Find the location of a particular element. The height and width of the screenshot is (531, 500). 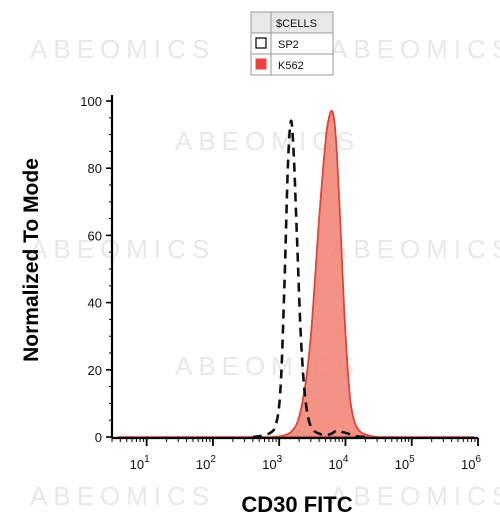

x-tick-label: 10⁵ is located at coordinates (405, 463).